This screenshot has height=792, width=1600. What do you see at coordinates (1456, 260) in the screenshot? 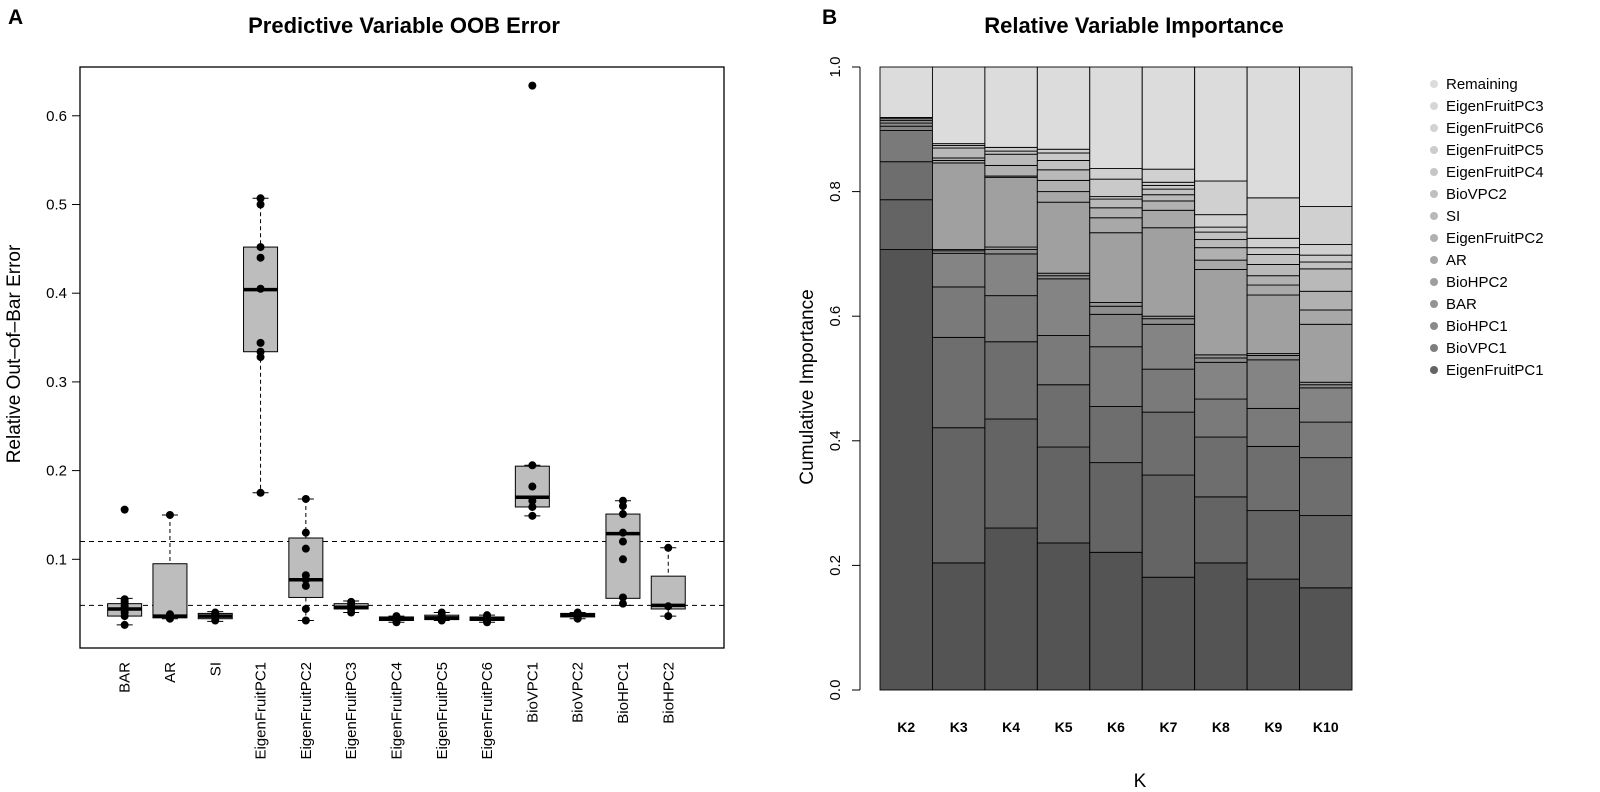
I see `legend-label: AR` at bounding box center [1456, 260].